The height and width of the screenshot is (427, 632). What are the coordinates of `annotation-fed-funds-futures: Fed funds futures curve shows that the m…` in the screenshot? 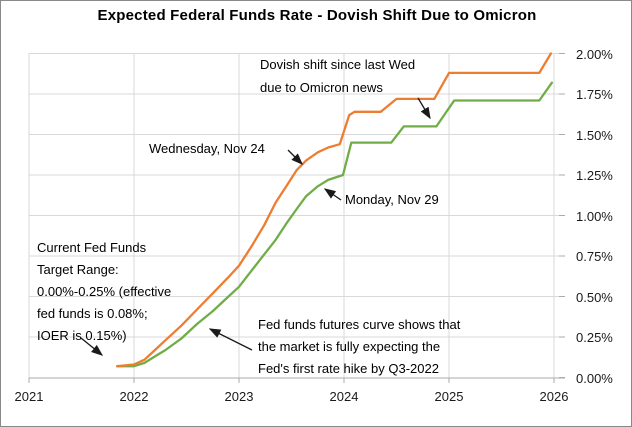 It's located at (359, 346).